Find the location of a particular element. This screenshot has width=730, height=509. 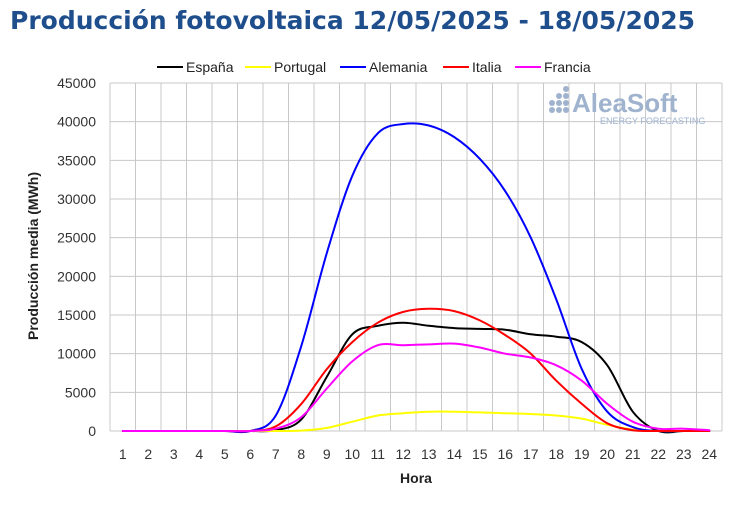

x-tick-label: 5 is located at coordinates (225, 454).